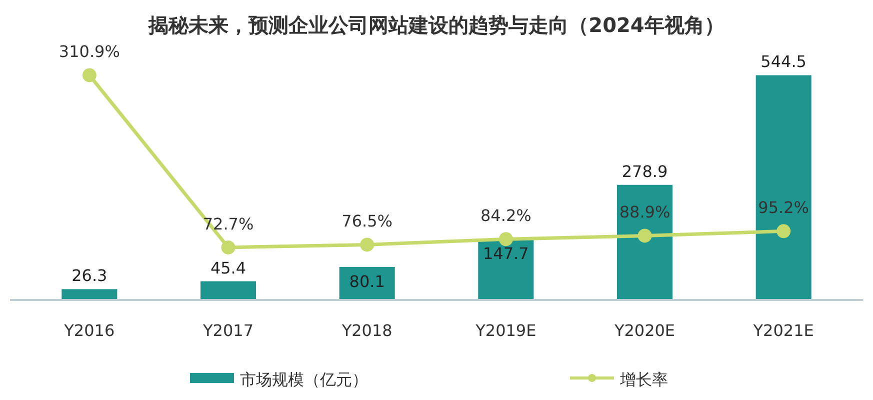 The image size is (873, 400). Describe the element at coordinates (506, 216) in the screenshot. I see `data-label: 84.2%` at that location.